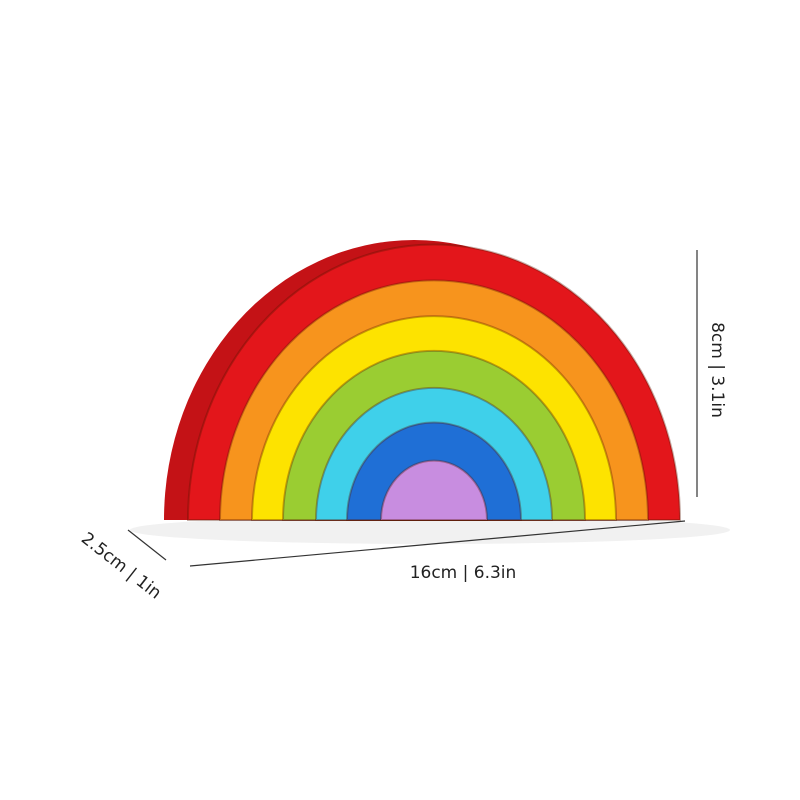 Image resolution: width=800 pixels, height=800 pixels. What do you see at coordinates (434, 490) in the screenshot?
I see `purple-arc` at bounding box center [434, 490].